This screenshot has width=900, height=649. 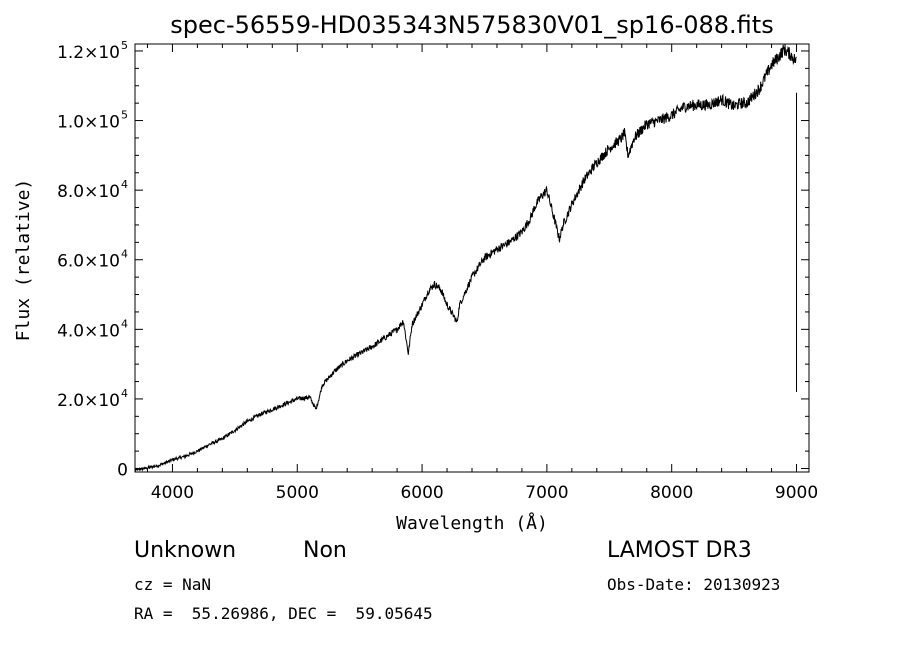 I want to click on x-tick-label: 6000, so click(x=421, y=493).